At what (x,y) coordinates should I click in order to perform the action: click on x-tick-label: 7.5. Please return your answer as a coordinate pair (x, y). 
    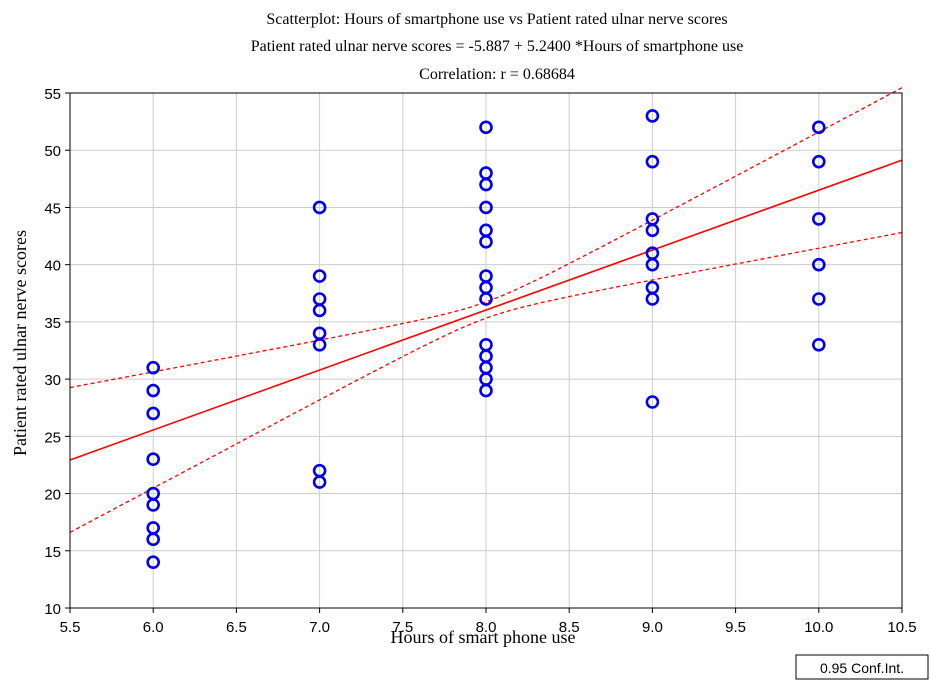
    Looking at the image, I should click on (402, 627).